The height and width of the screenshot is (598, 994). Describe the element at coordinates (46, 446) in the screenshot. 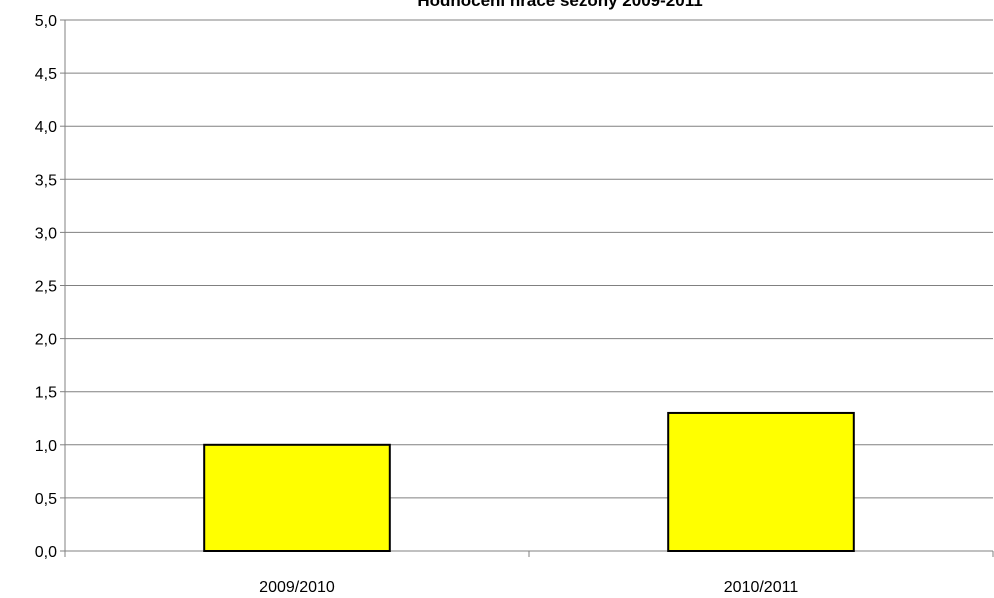

I see `y-tick-label: 1,0` at that location.